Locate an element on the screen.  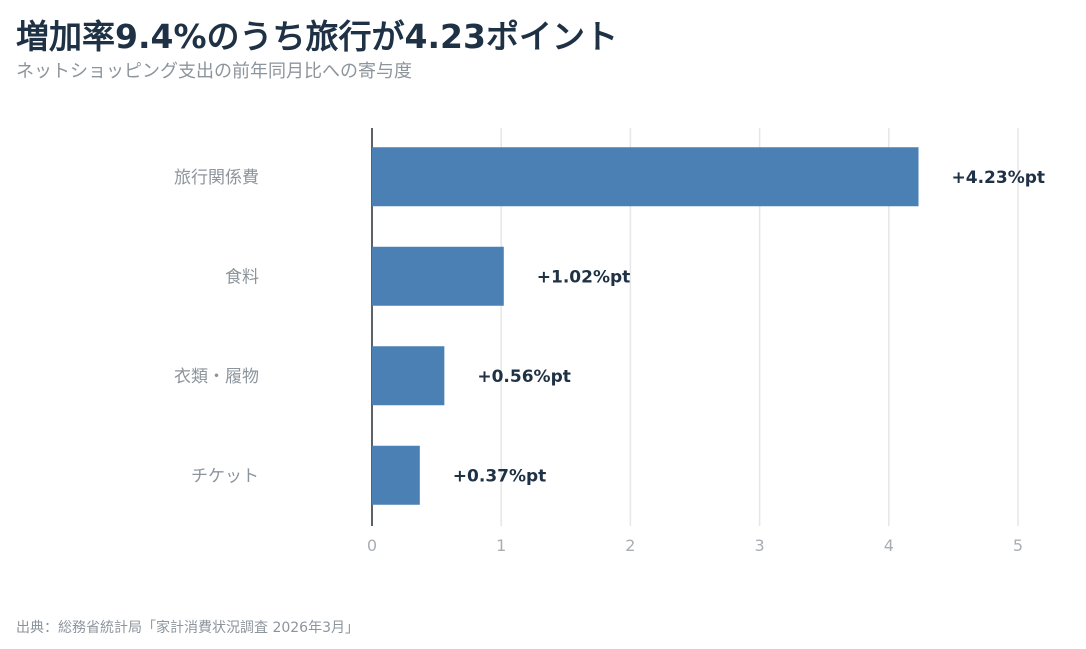
x-tick-label: 3 is located at coordinates (760, 545).